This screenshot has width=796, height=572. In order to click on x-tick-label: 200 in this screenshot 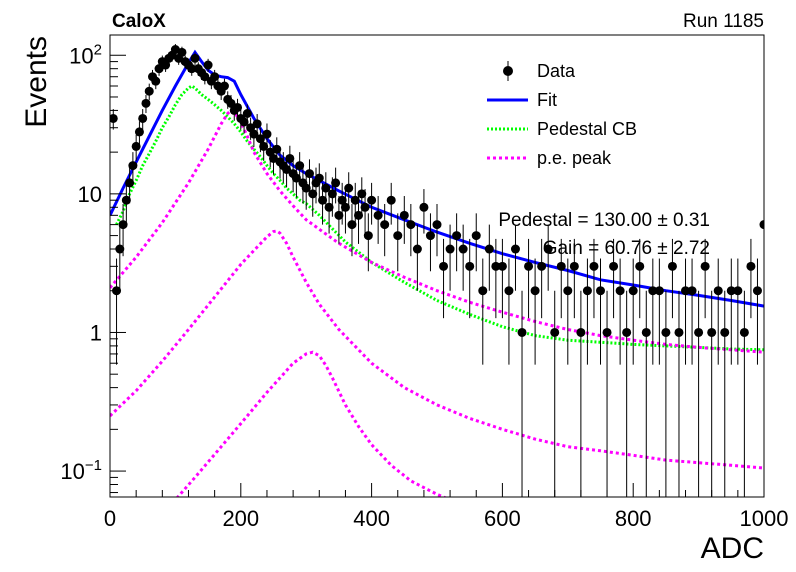, I will do `click(240, 518)`.